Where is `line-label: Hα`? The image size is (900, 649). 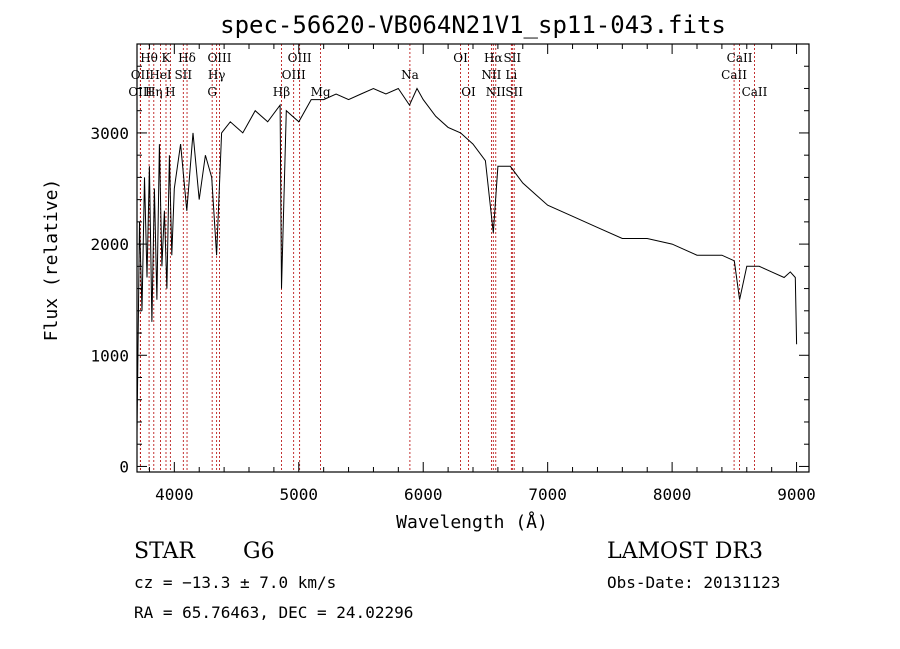
line-label: Hα is located at coordinates (493, 58).